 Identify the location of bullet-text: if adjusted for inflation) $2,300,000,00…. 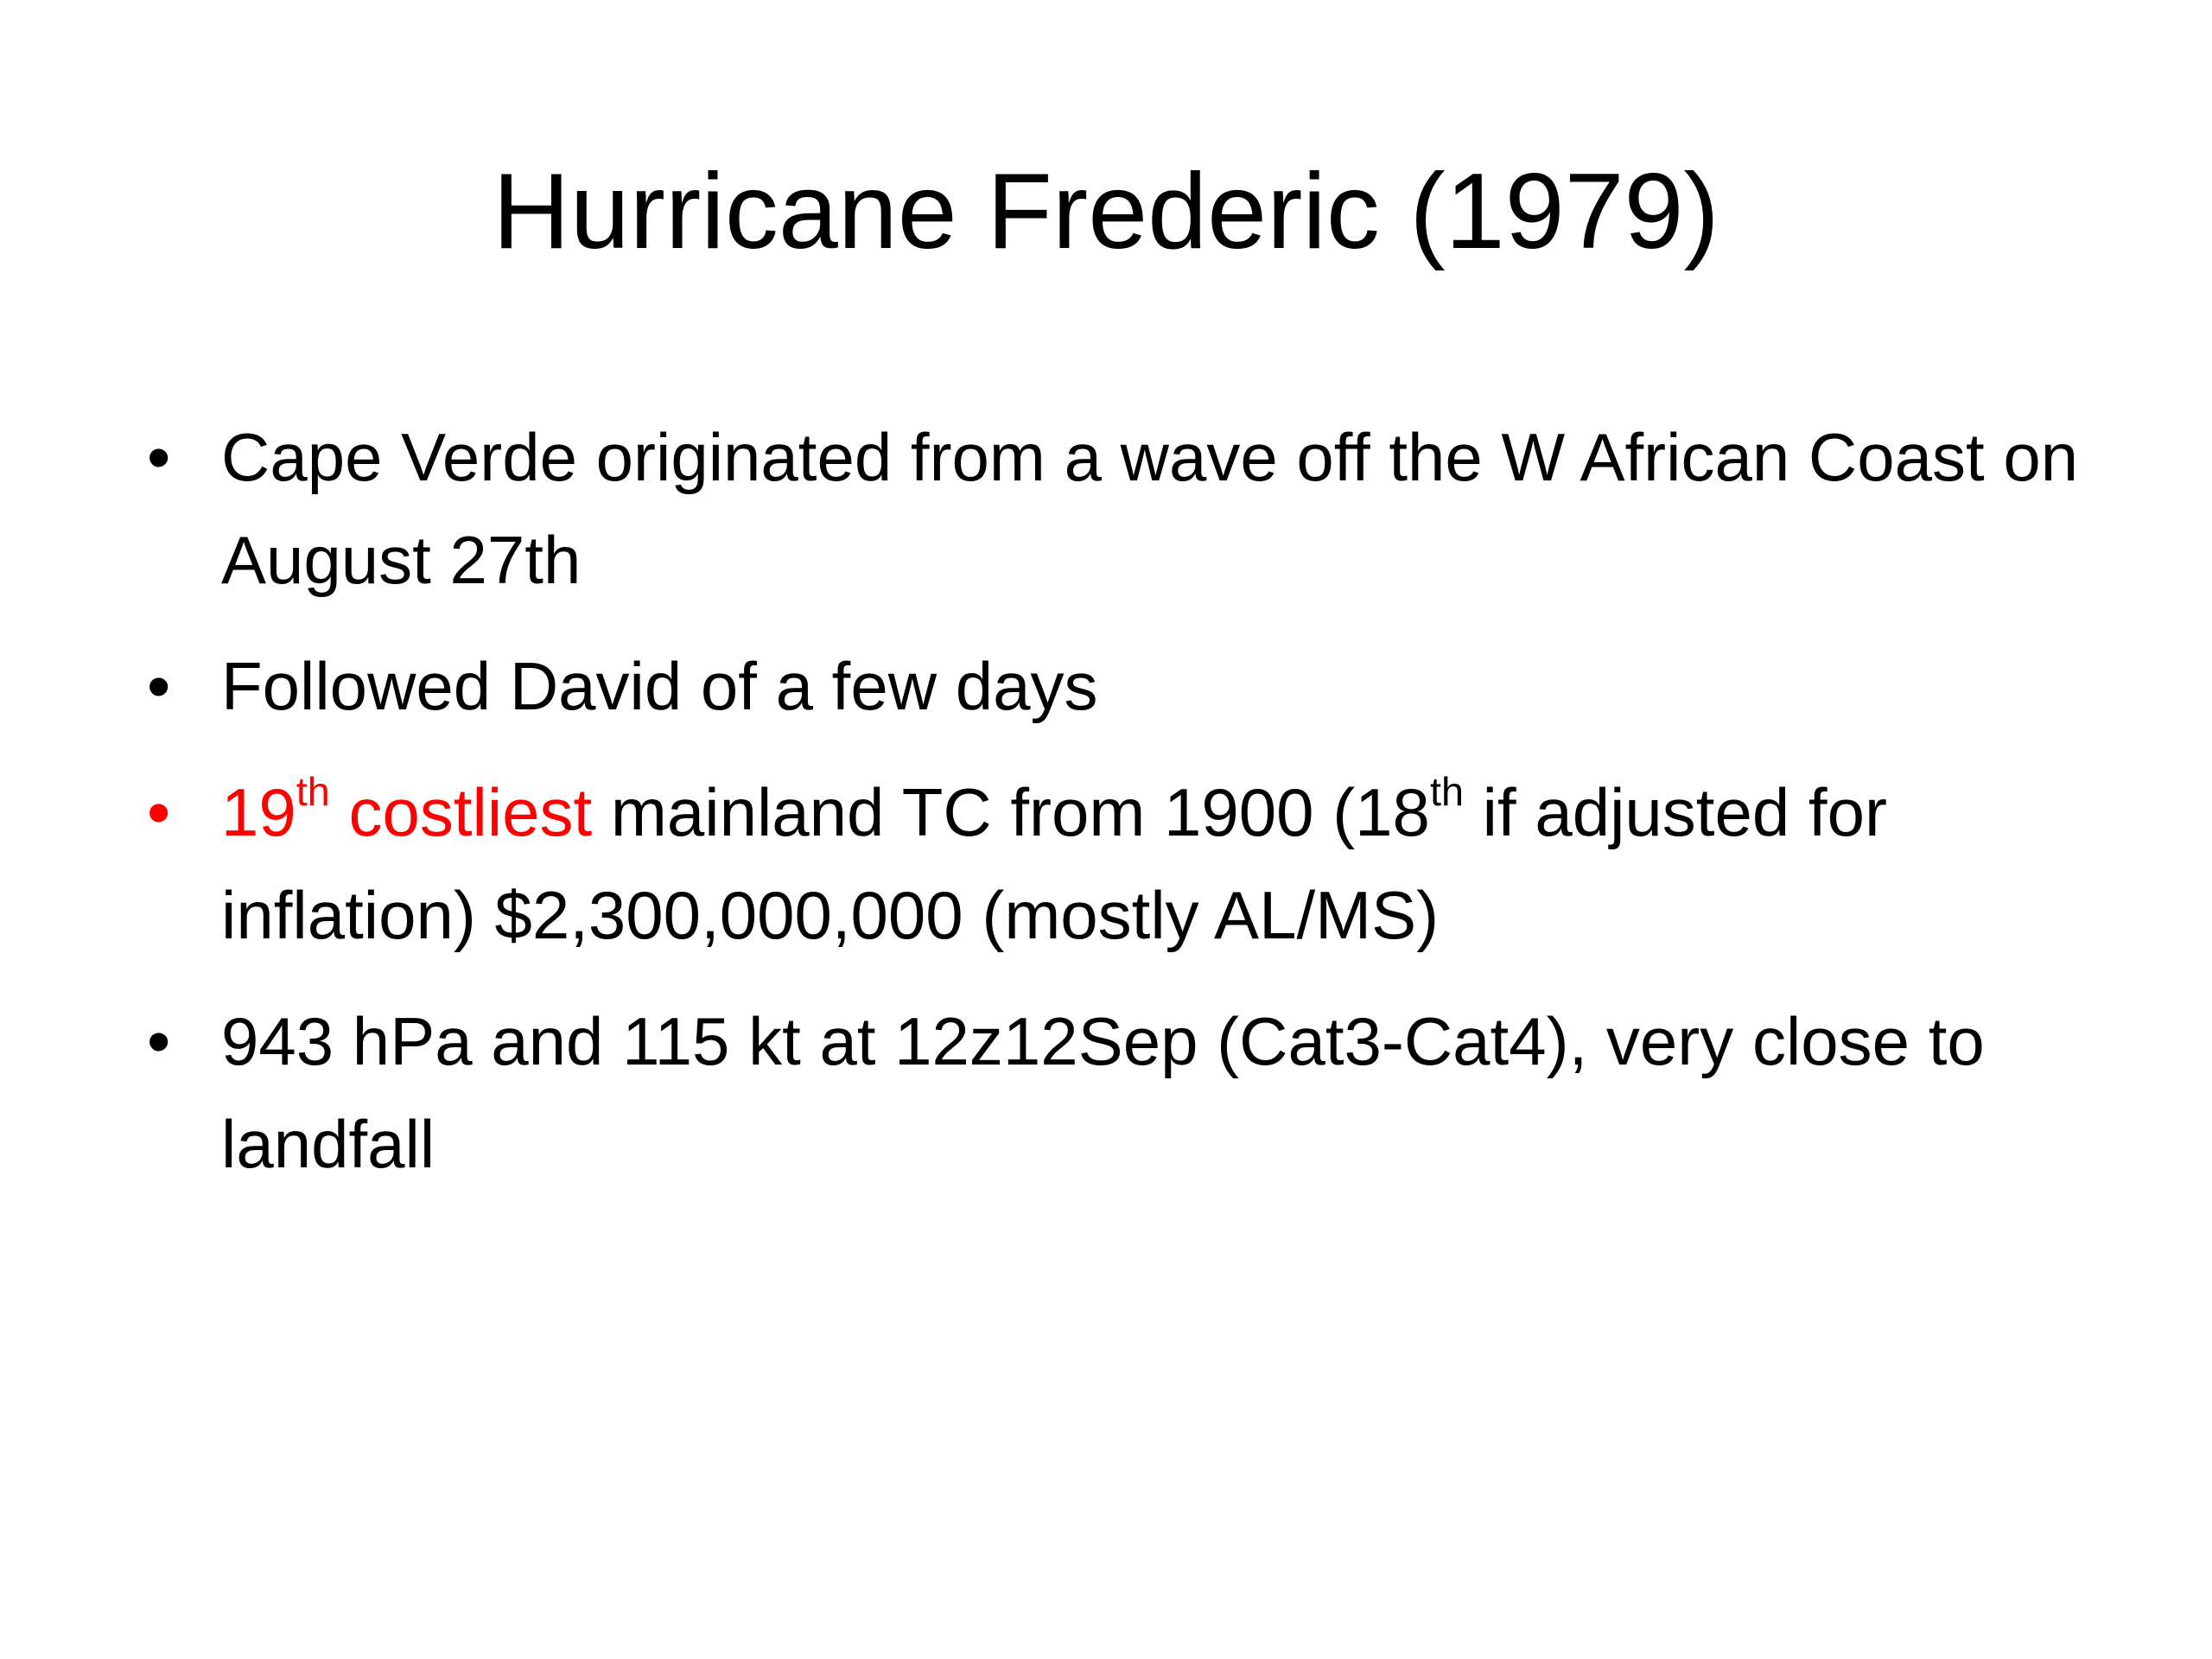
(1054, 863).